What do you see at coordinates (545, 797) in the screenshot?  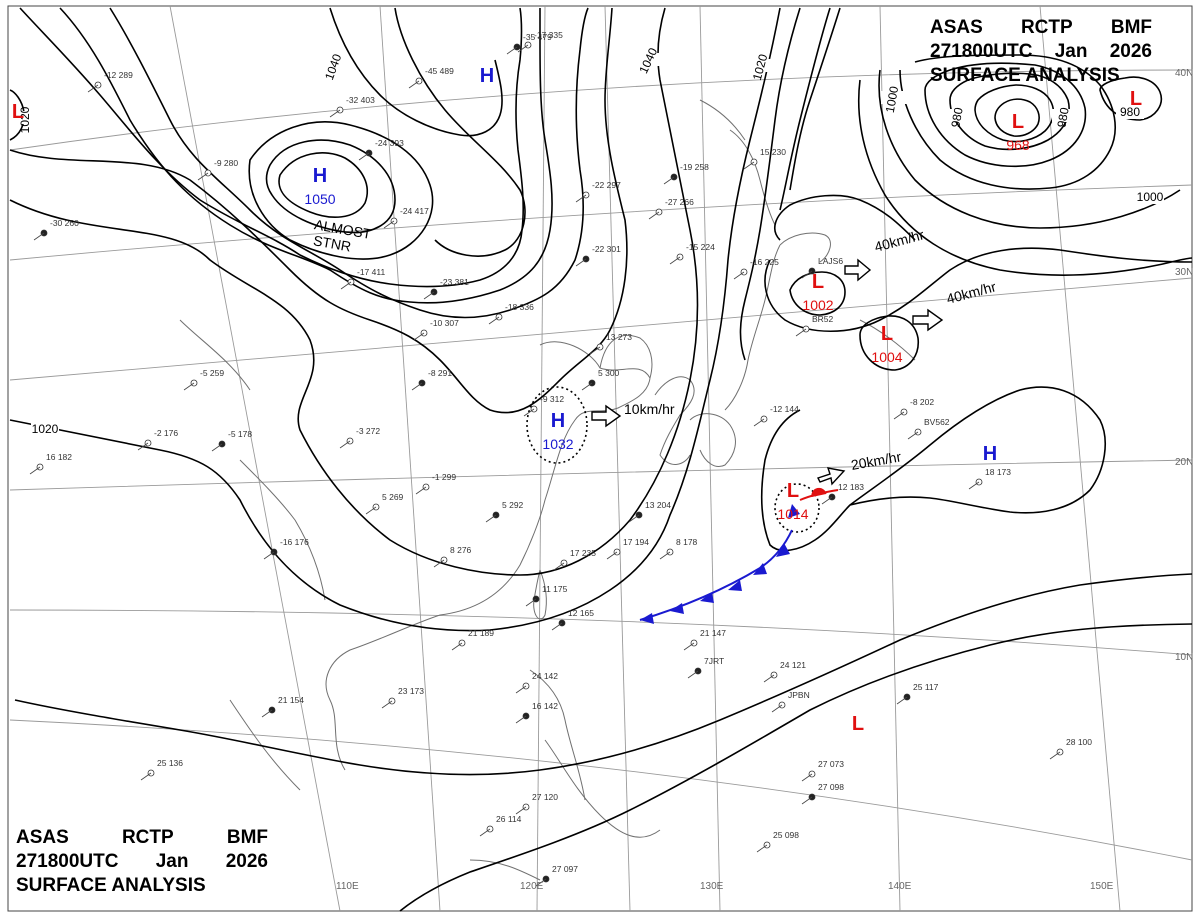 I see `station-value: 27 120` at bounding box center [545, 797].